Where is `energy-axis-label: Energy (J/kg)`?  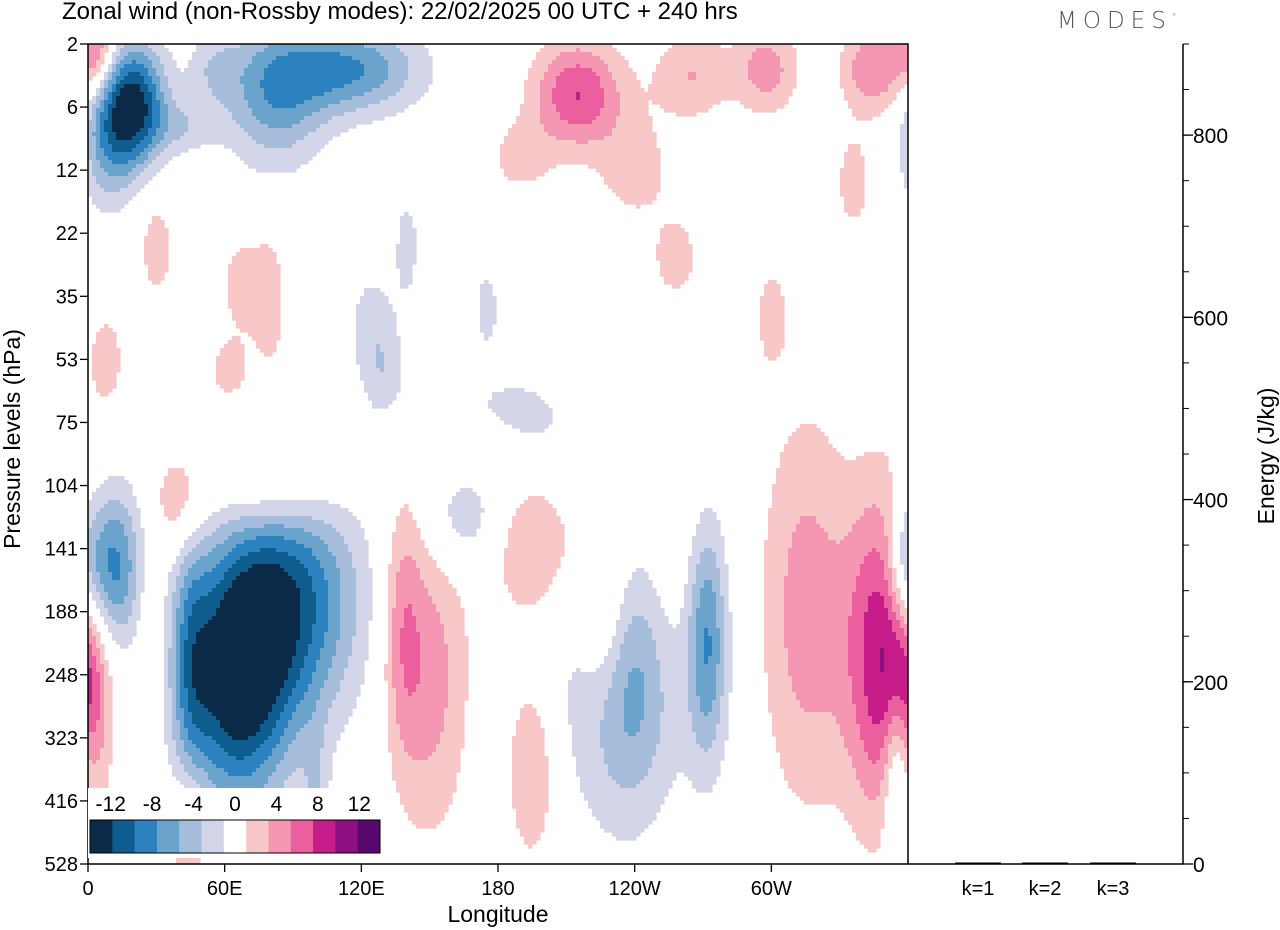 energy-axis-label: Energy (J/kg) is located at coordinates (1266, 456).